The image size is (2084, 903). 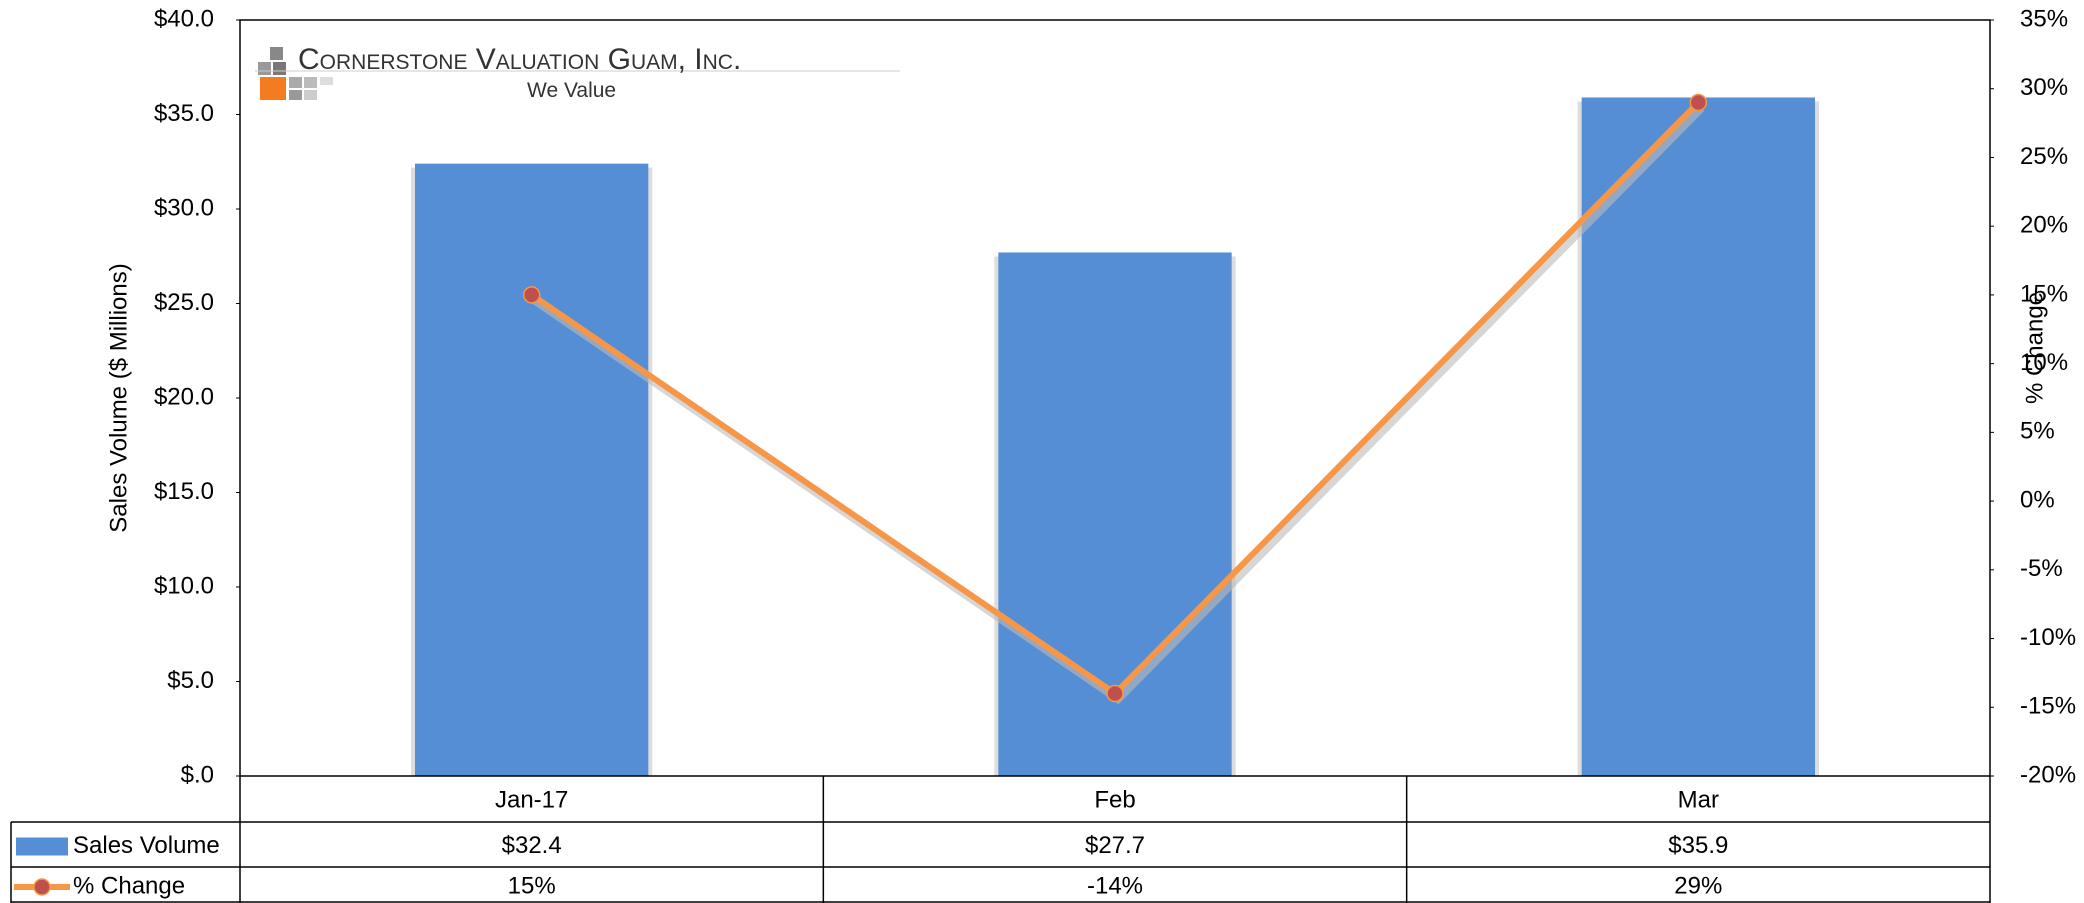 I want to click on y2-tick-label: 20%, so click(x=2044, y=225).